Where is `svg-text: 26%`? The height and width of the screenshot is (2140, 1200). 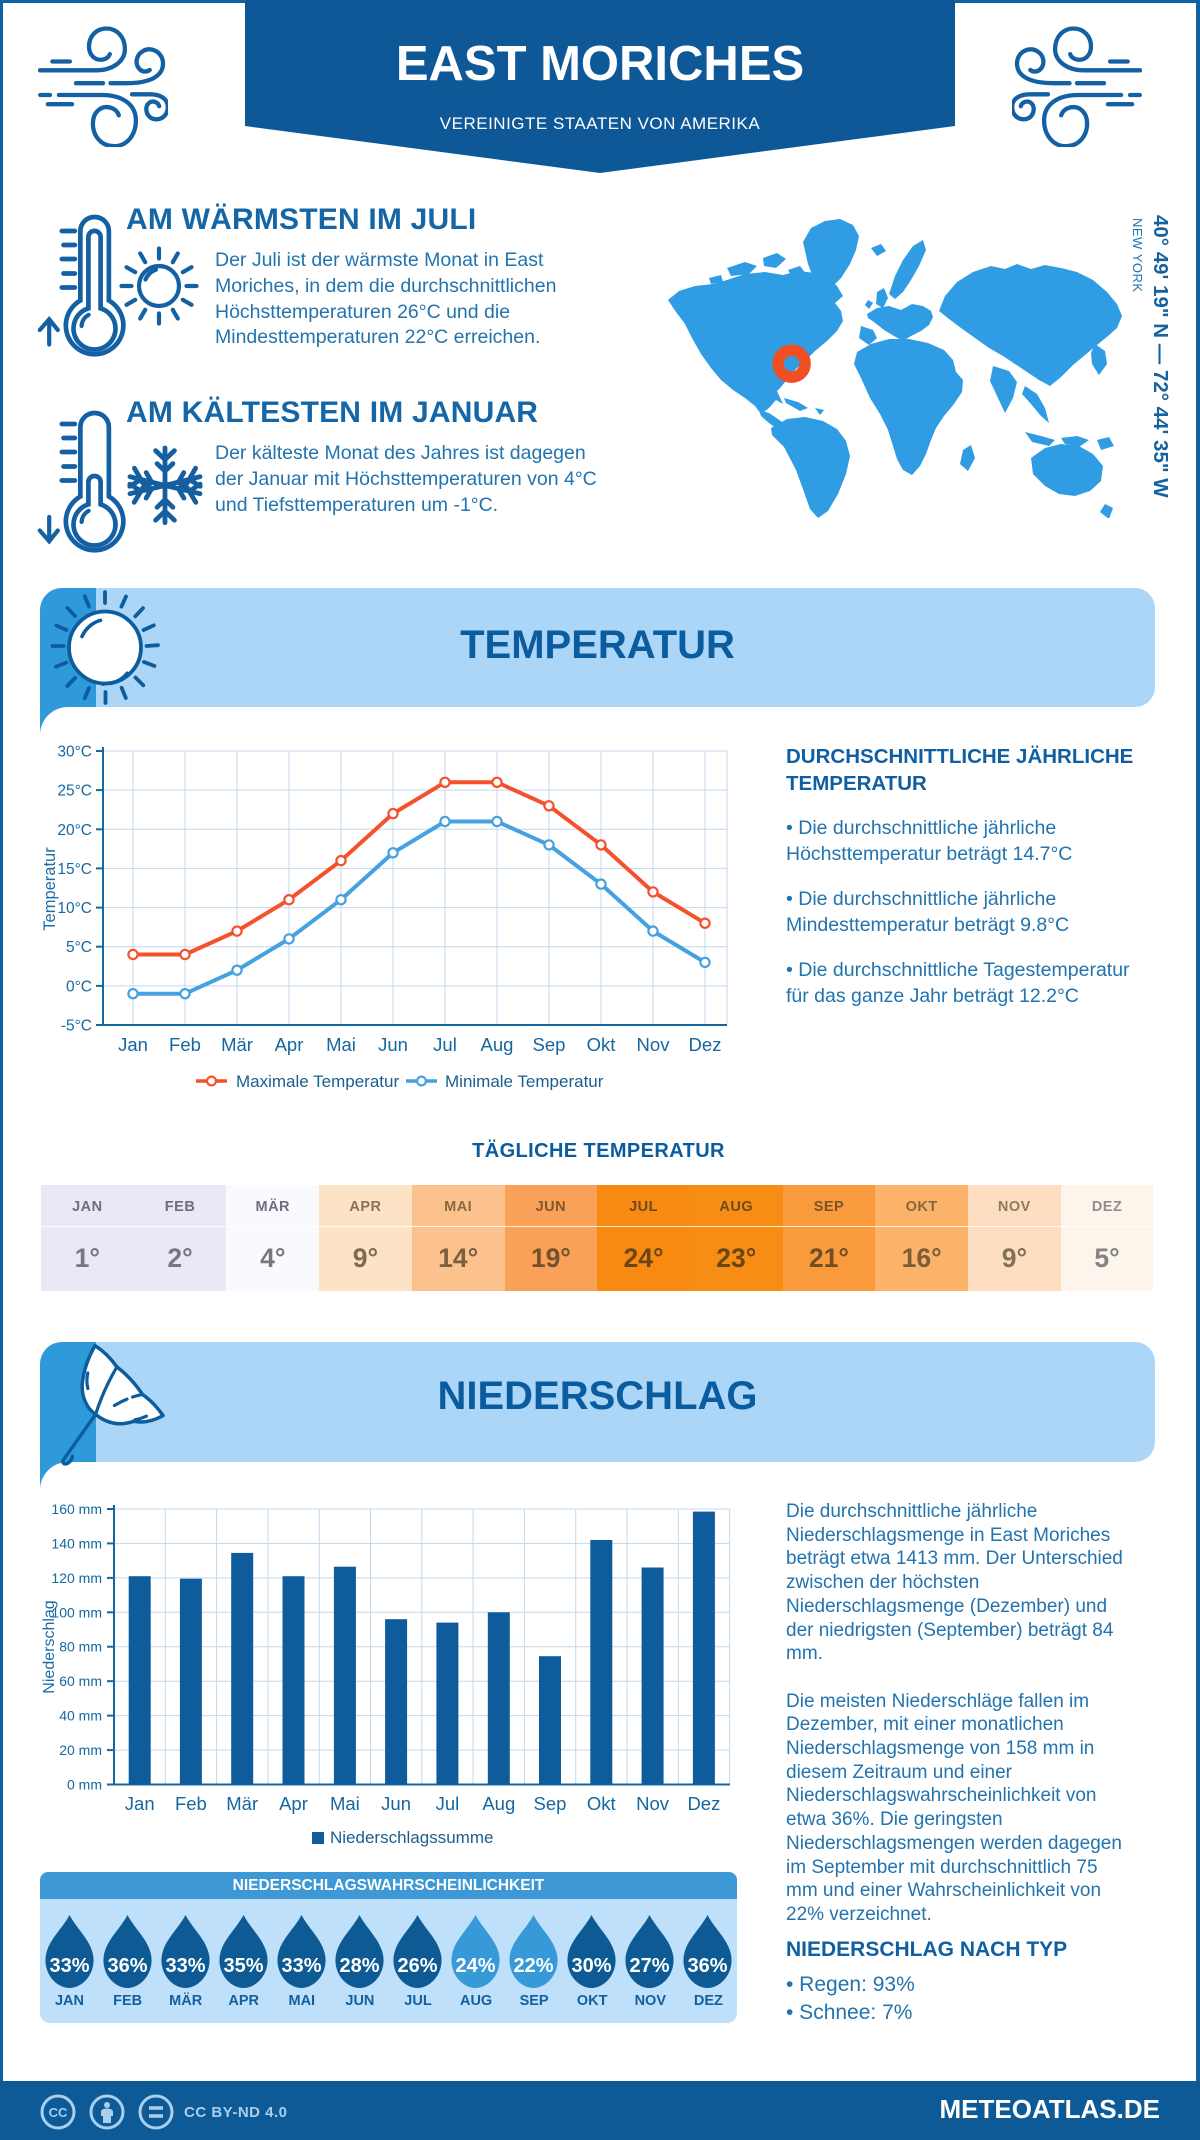
svg-text: 26% is located at coordinates (417, 1966).